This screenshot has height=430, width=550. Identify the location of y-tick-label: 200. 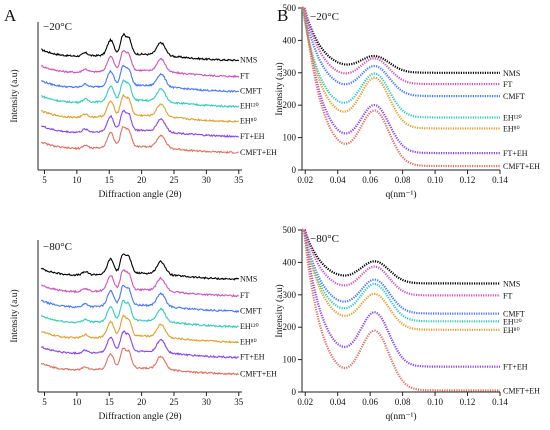
(290, 105).